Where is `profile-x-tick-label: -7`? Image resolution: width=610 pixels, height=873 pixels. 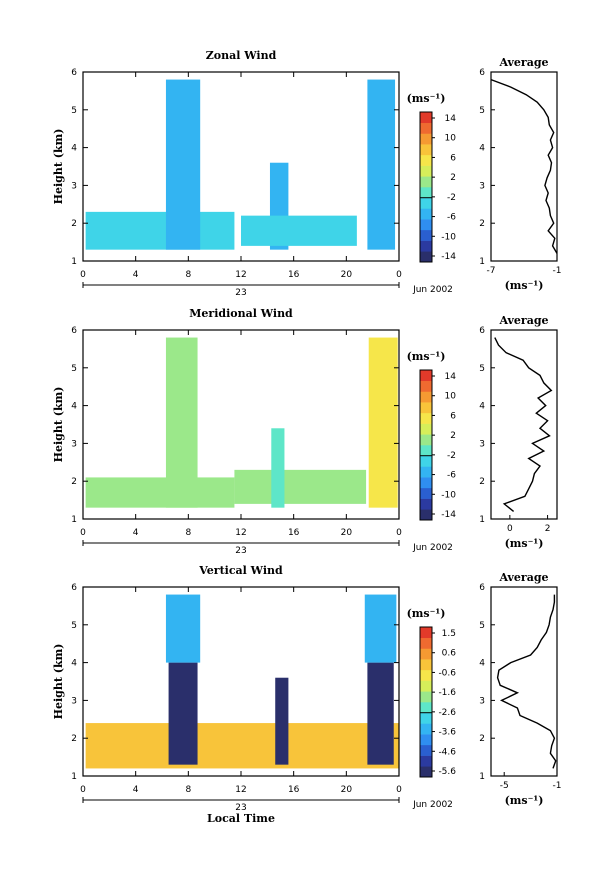 profile-x-tick-label: -7 is located at coordinates (491, 271).